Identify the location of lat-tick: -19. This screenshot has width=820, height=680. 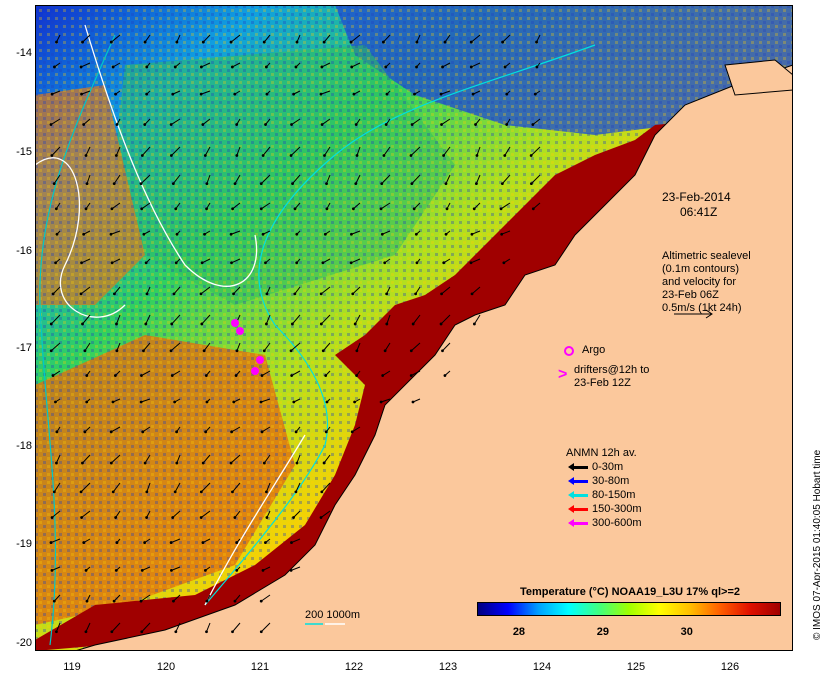
(24, 544).